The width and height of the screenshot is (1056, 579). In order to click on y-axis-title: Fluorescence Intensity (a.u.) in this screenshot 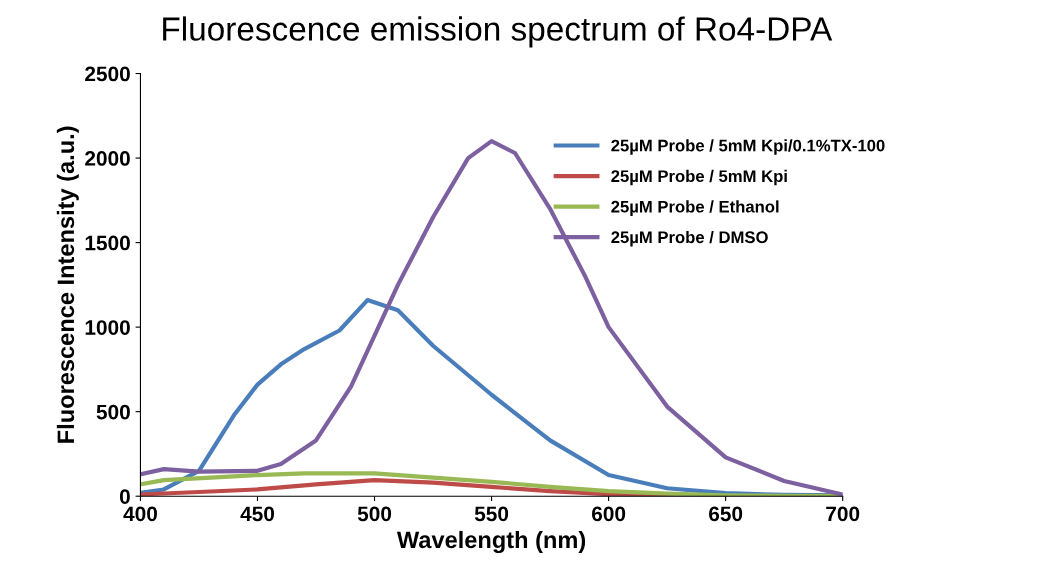, I will do `click(67, 284)`.